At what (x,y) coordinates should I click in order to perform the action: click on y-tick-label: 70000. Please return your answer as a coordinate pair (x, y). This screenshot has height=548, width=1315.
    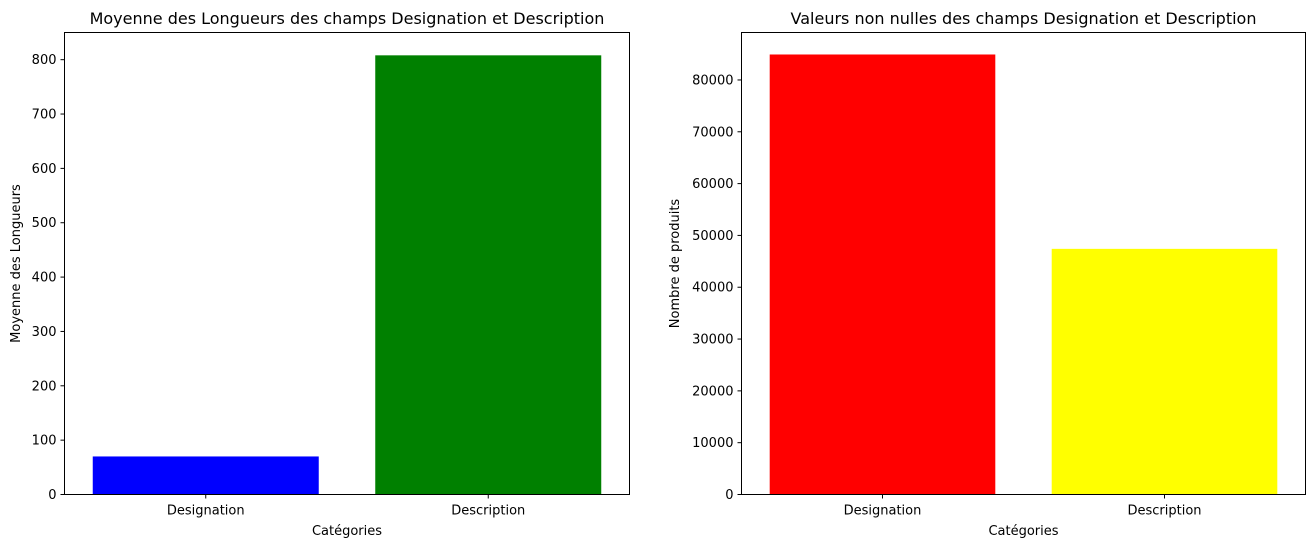
    Looking at the image, I should click on (712, 132).